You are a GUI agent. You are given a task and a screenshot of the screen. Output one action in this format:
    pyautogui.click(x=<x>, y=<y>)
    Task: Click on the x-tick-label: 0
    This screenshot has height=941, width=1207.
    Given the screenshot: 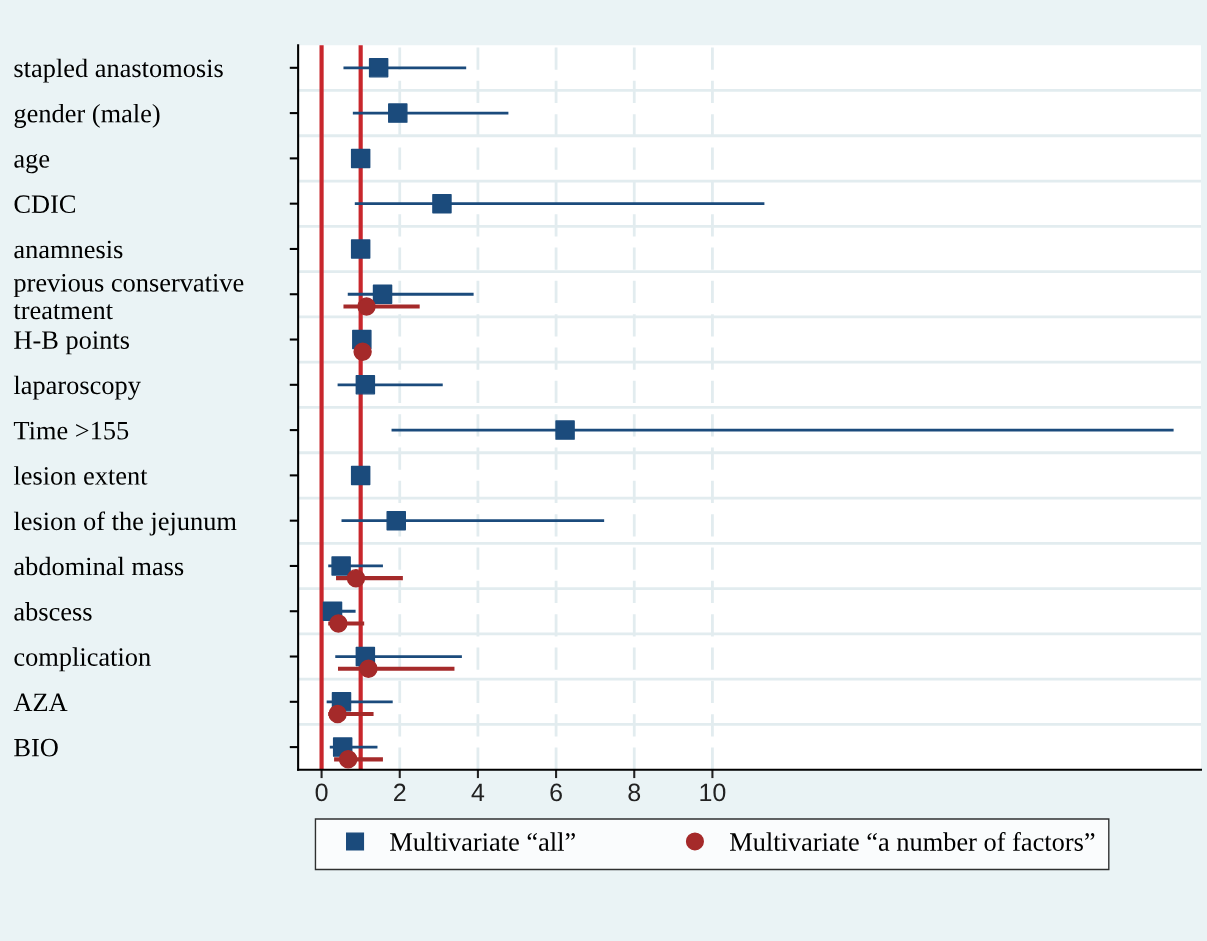 What is the action you would take?
    pyautogui.click(x=321, y=792)
    